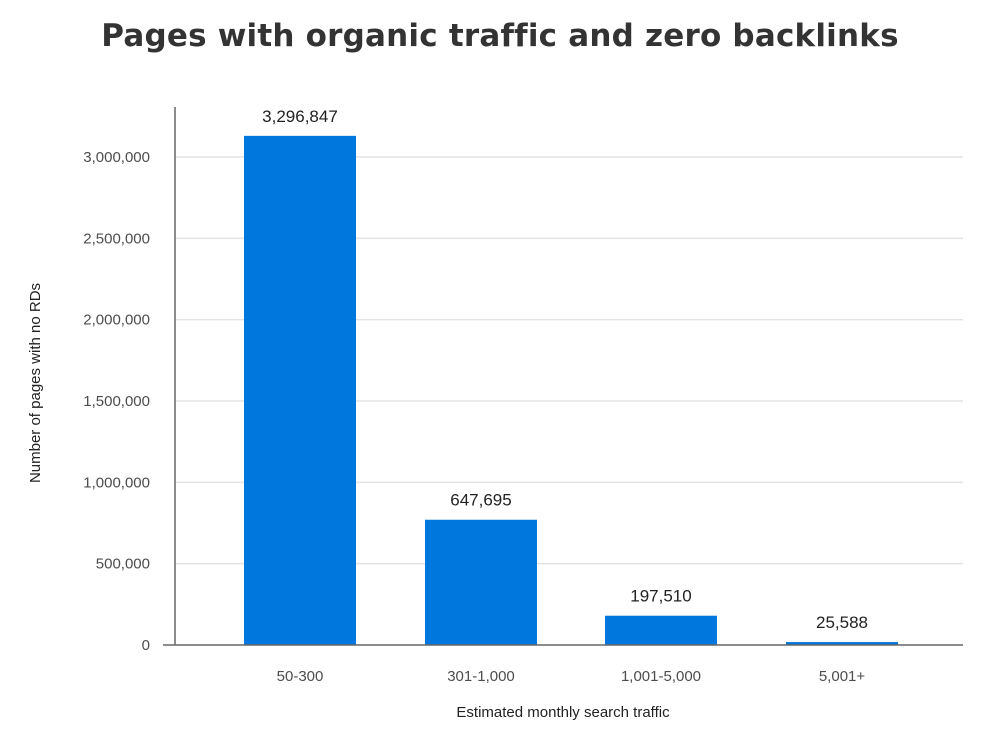  I want to click on data-label: 25,588, so click(842, 622).